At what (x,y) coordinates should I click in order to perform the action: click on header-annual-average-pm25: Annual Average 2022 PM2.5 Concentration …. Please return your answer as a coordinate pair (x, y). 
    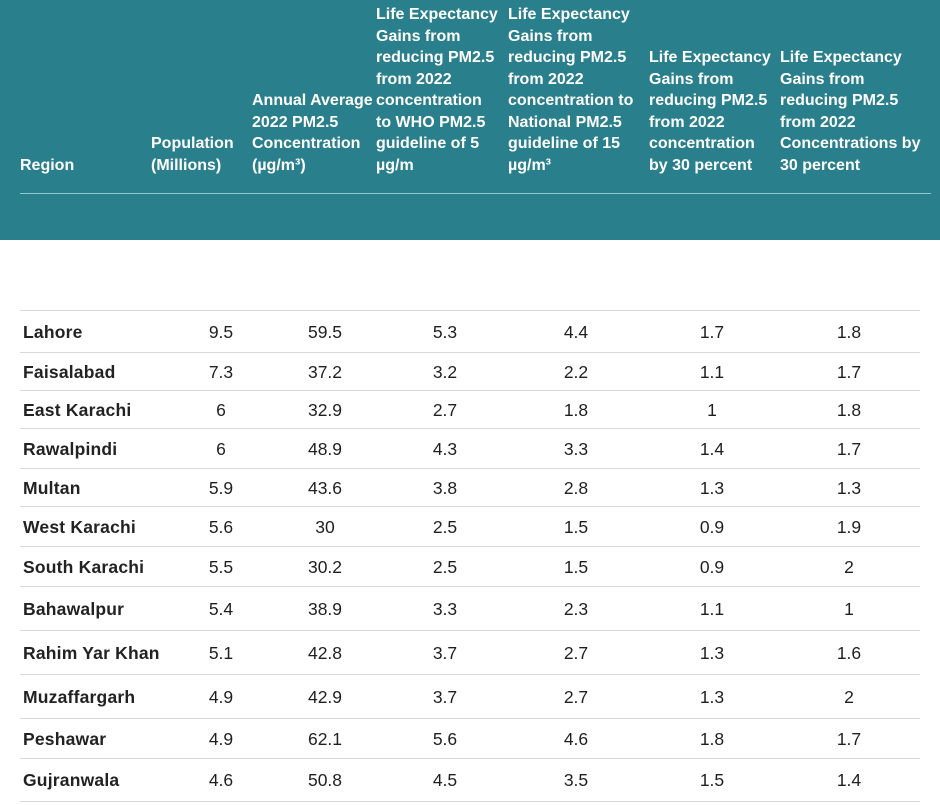
    Looking at the image, I should click on (312, 133).